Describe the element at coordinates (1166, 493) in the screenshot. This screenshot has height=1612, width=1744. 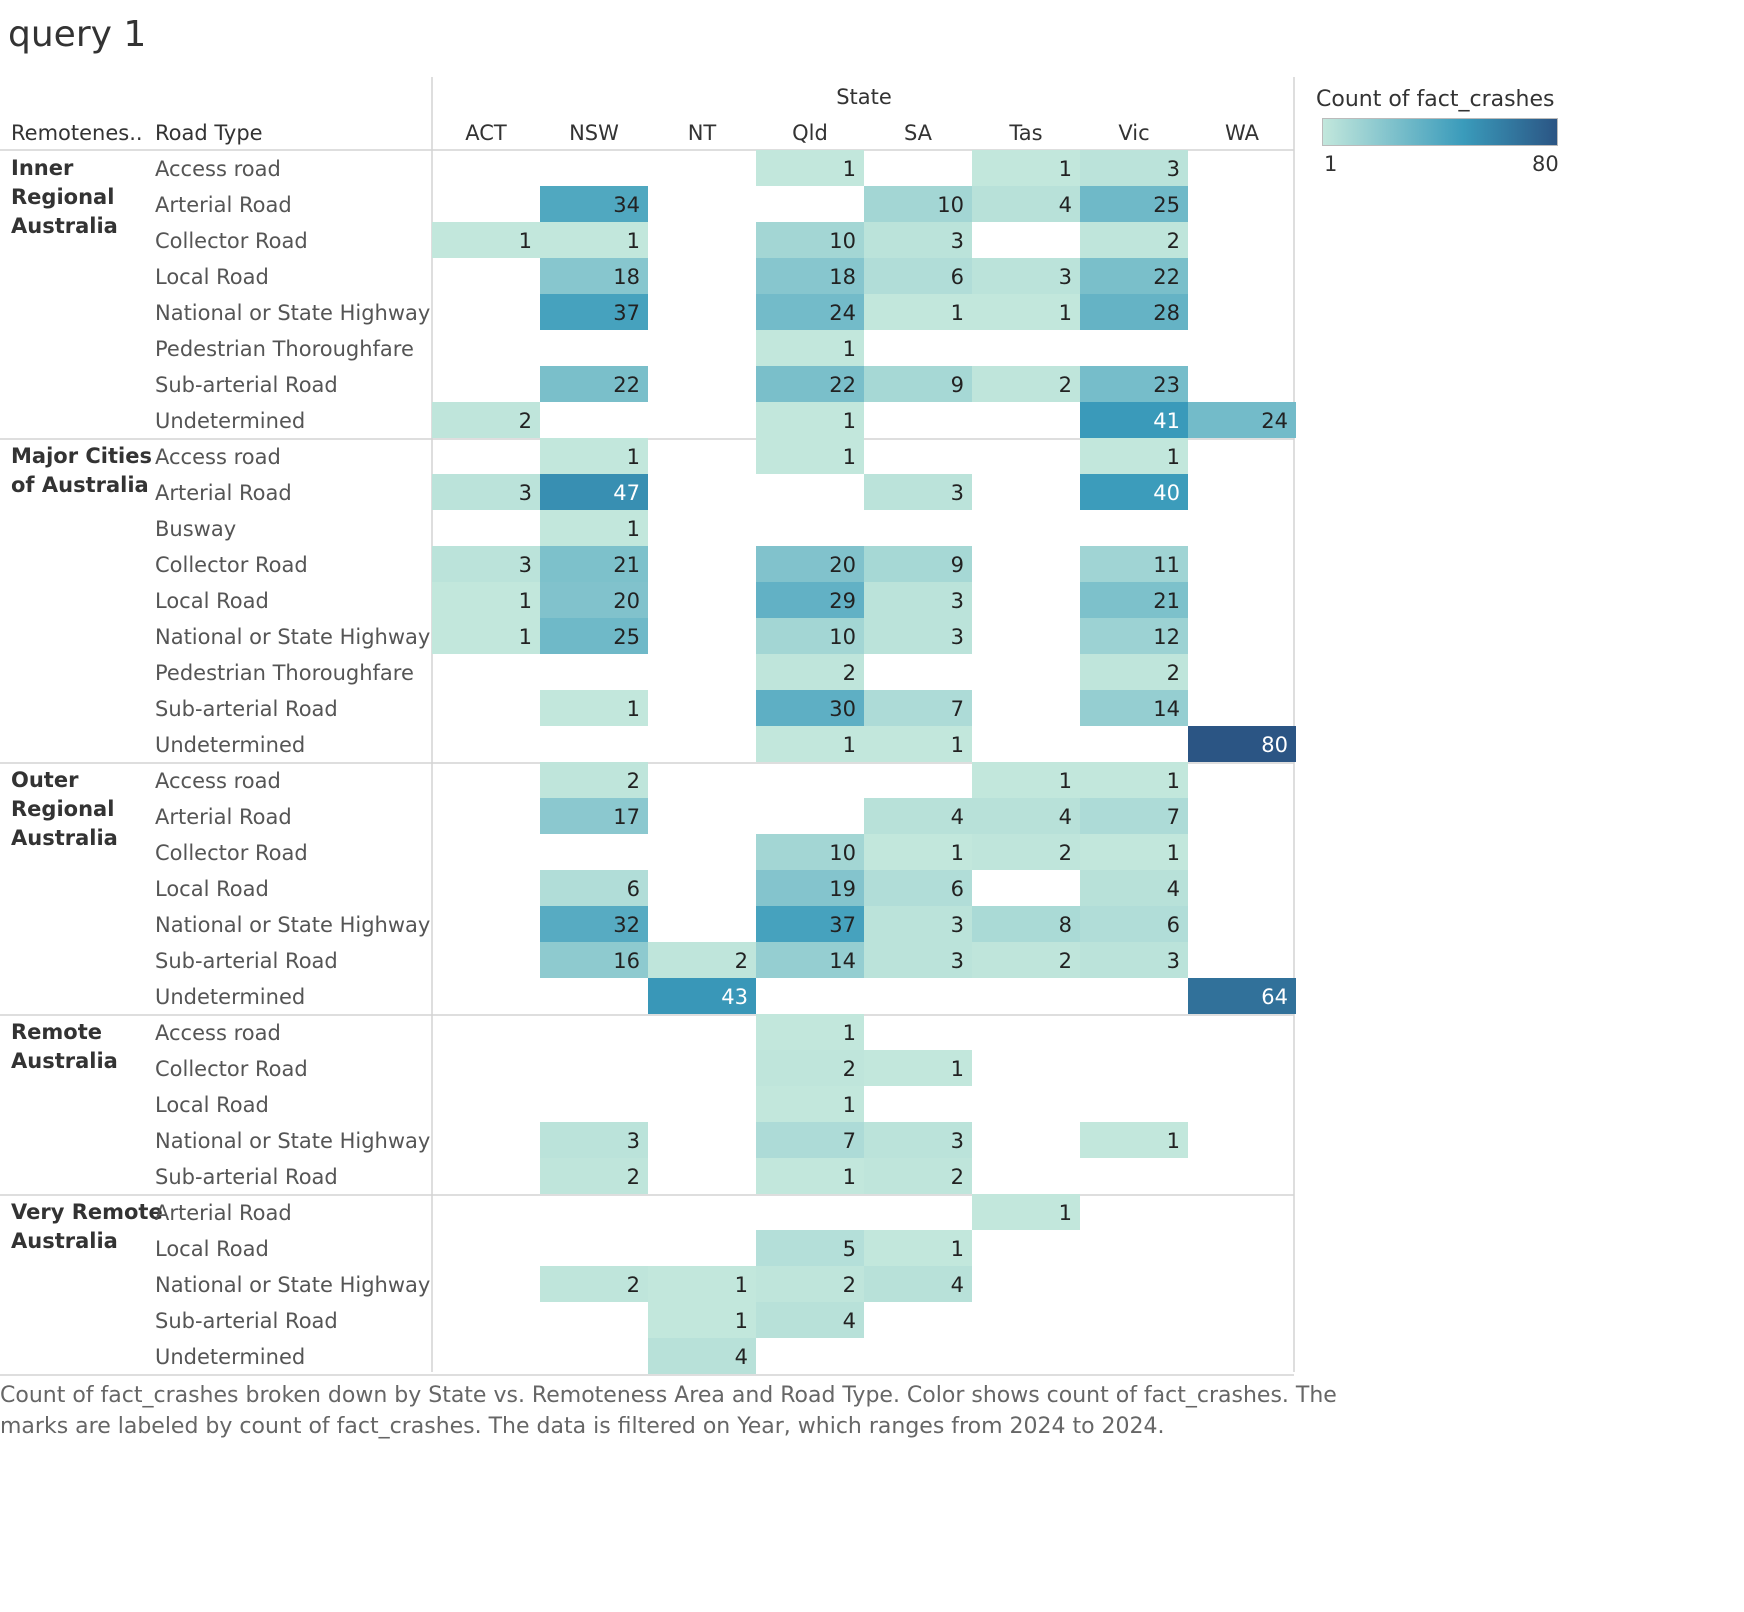
I see `cell-value-label: 40` at that location.